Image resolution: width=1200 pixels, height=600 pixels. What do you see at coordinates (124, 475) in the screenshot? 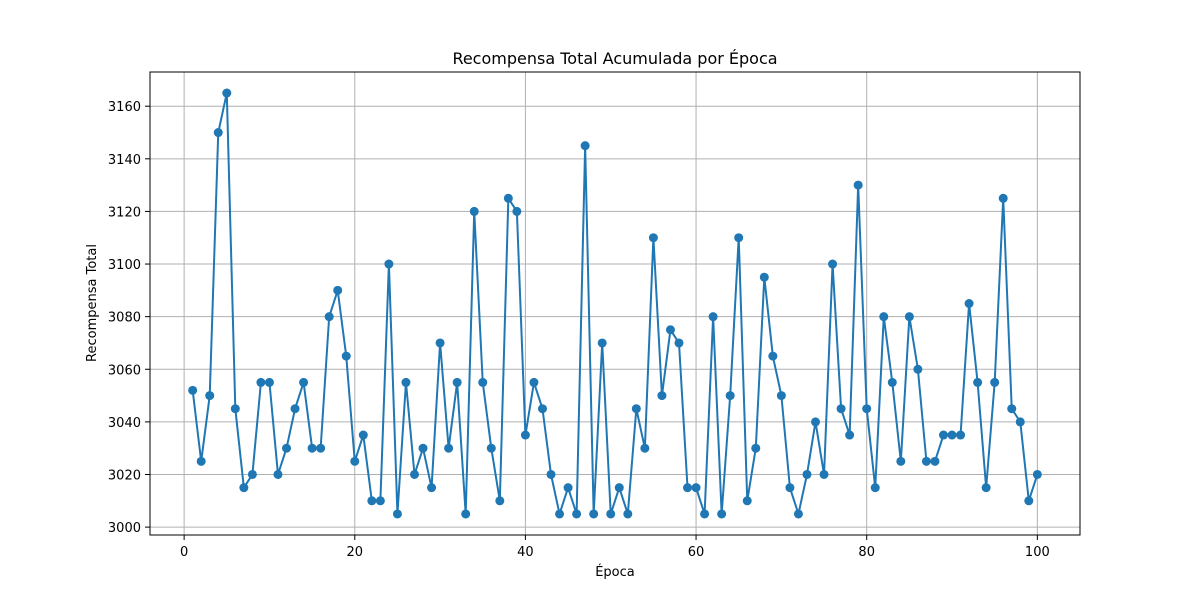
I see `y-tick-label: 3020` at bounding box center [124, 475].